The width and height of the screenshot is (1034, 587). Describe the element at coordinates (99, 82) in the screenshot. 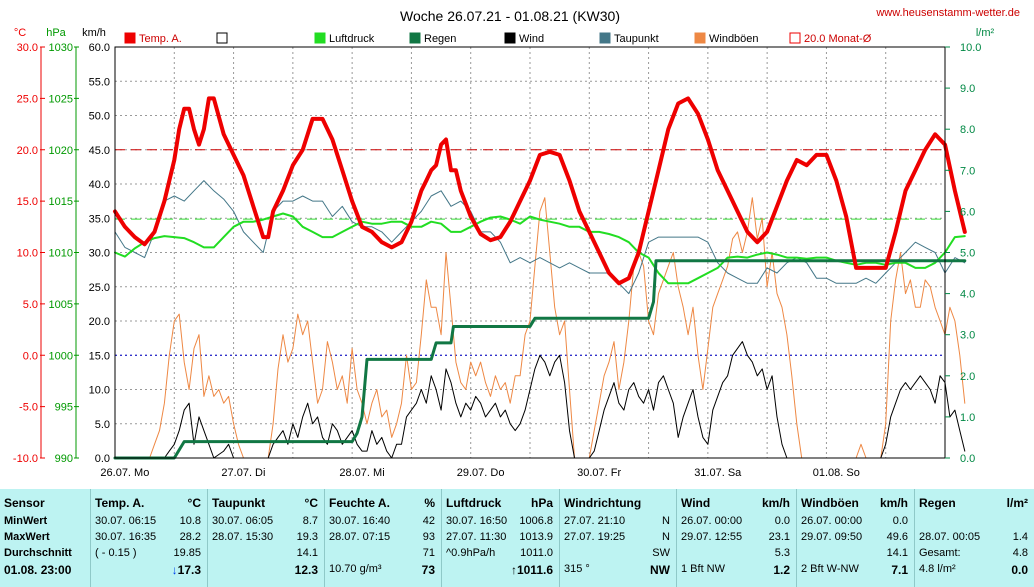

I see `wind-tick-label: 55.0` at that location.